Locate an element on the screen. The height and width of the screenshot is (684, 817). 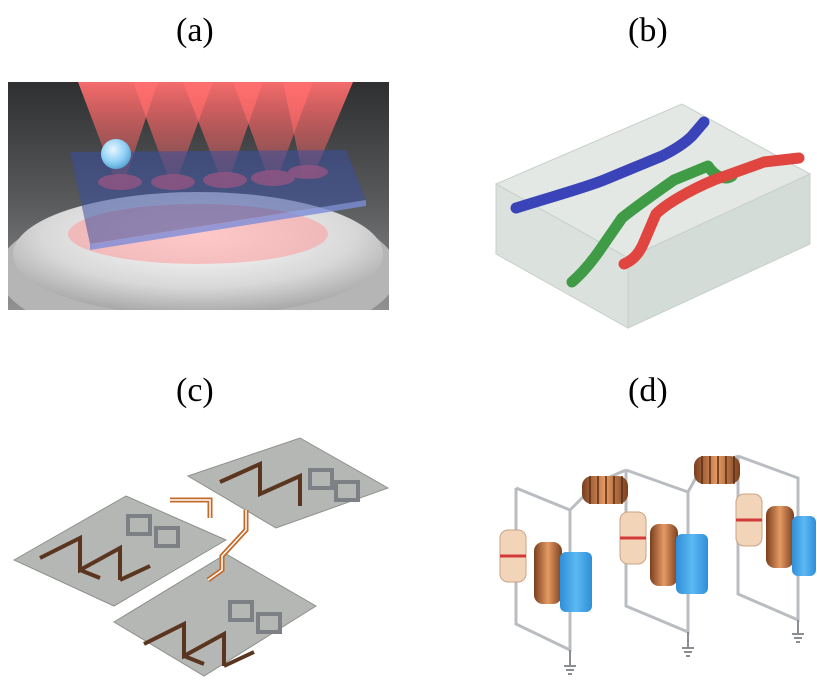
panel-label-c: (c) is located at coordinates (195, 390).